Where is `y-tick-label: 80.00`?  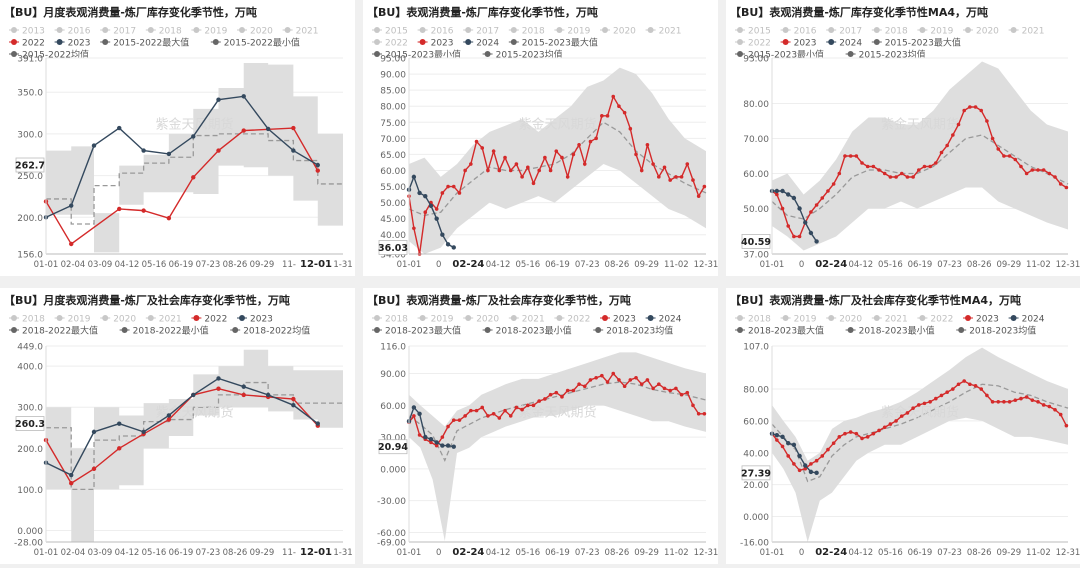
y-tick-label: 80.00 is located at coordinates (756, 391).